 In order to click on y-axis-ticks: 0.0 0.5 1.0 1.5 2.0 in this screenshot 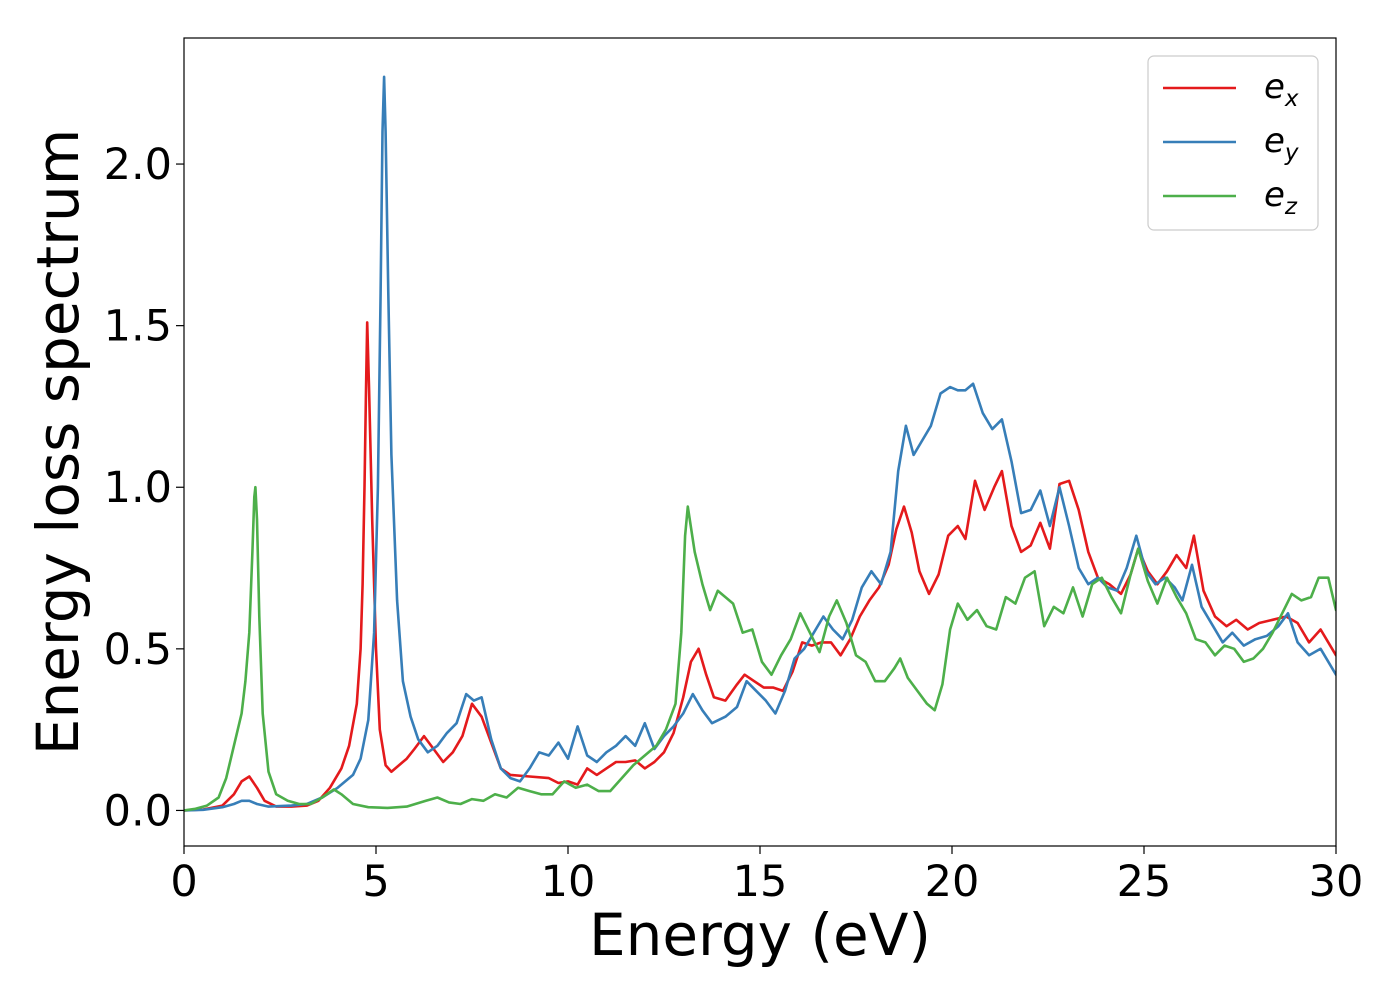, I will do `click(144, 488)`.